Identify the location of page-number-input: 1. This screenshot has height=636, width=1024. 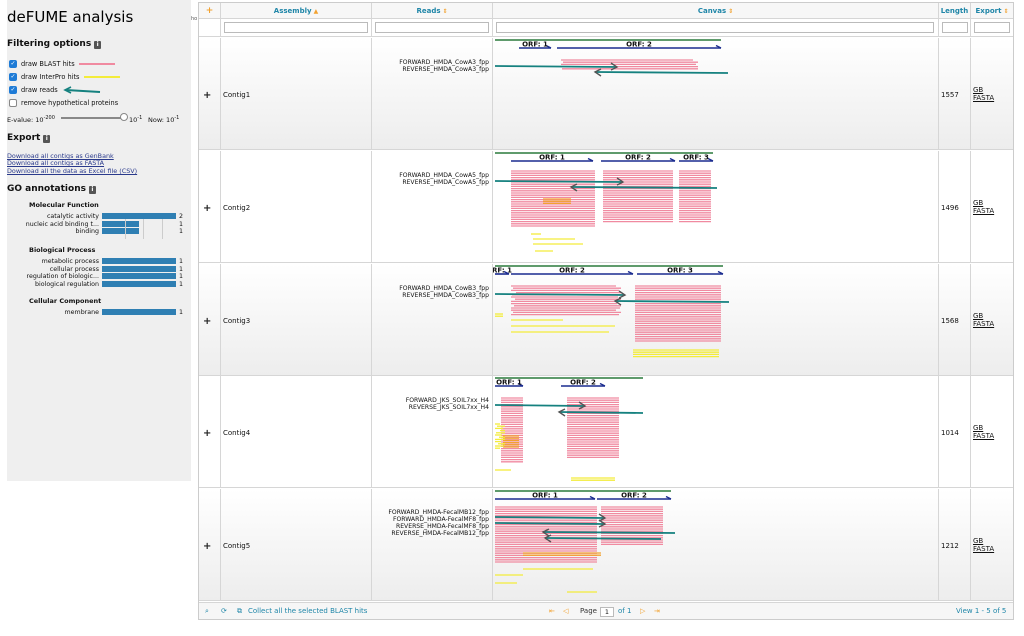
(607, 612).